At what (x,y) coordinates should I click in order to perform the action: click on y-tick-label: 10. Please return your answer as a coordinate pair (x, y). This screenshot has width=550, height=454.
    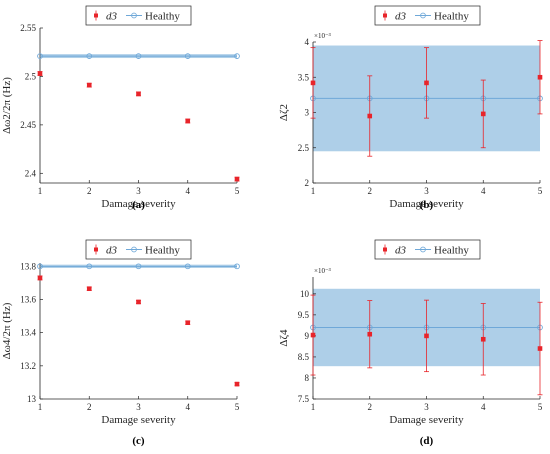
    Looking at the image, I should click on (305, 294).